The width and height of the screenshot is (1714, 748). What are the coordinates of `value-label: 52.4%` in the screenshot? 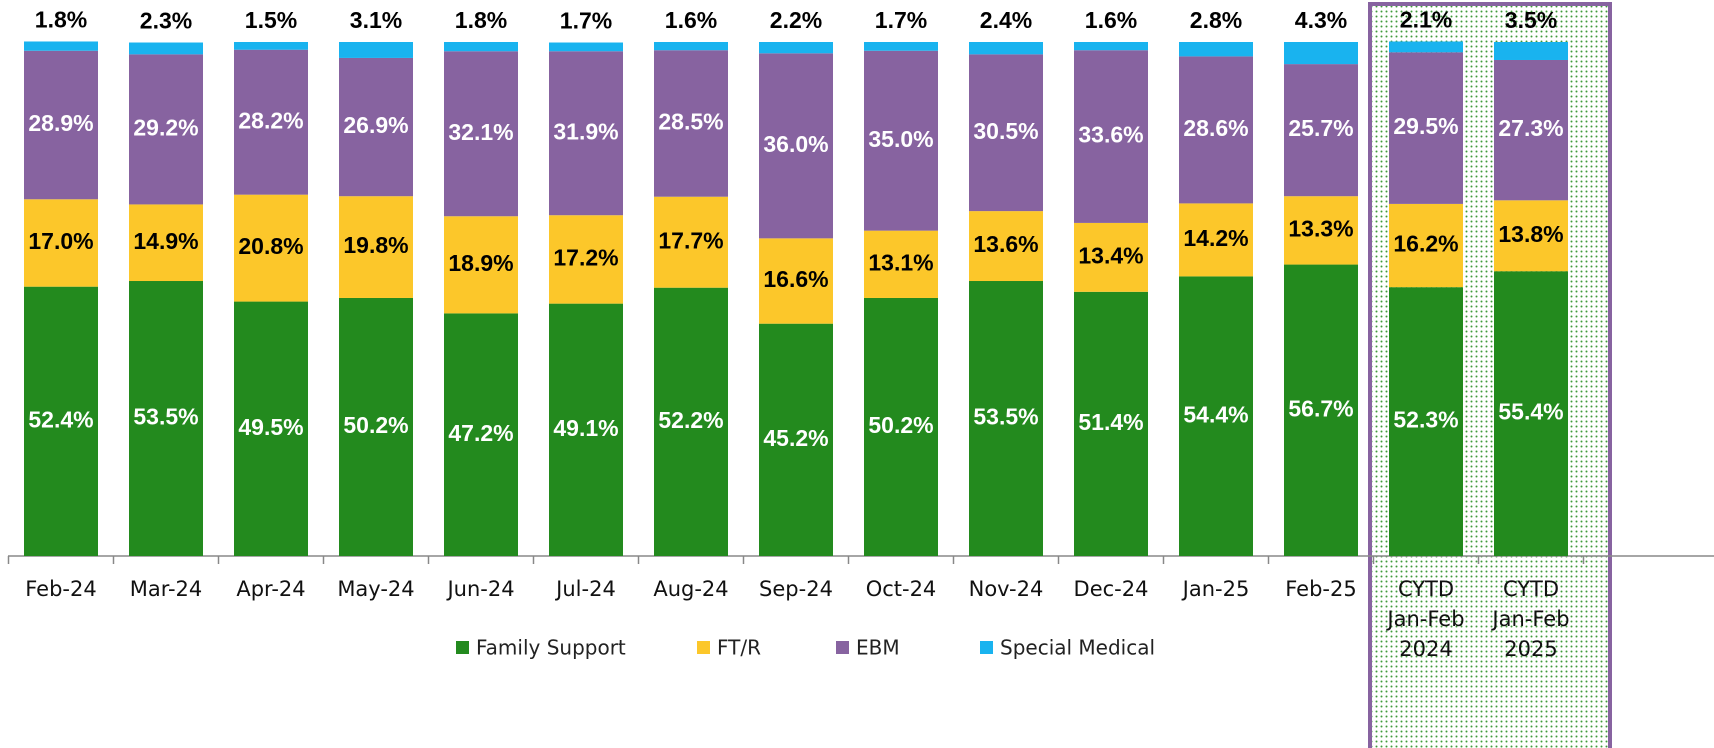 It's located at (60, 419).